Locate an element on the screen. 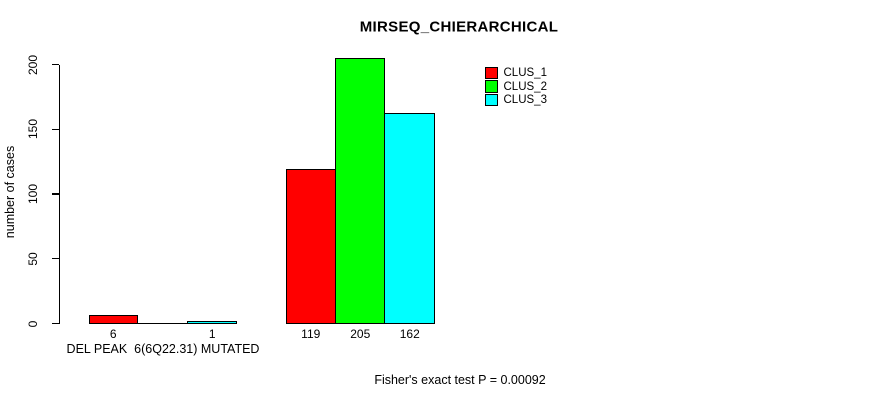 This screenshot has height=400, width=890. legend-label-clus-1: CLUS_1 is located at coordinates (525, 72).